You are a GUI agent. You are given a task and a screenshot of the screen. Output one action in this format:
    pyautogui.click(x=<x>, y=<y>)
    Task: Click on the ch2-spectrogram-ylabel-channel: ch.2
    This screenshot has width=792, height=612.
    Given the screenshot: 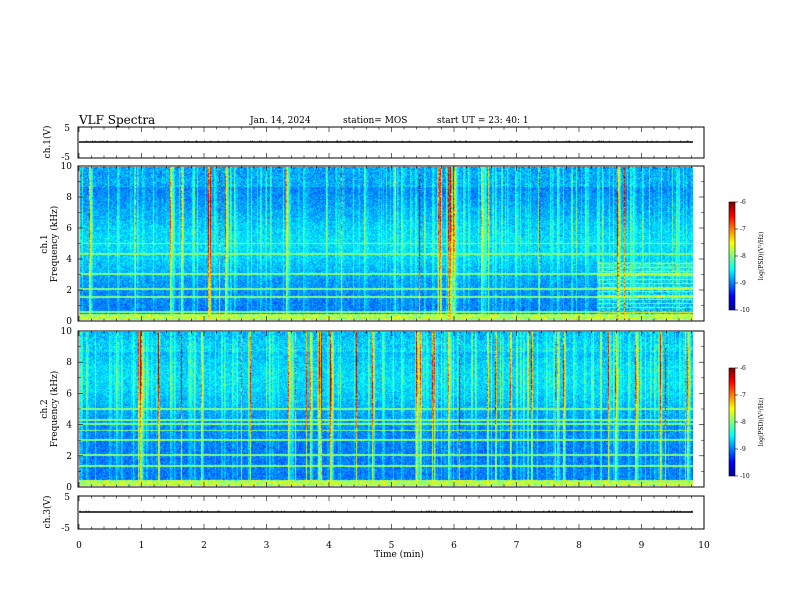 What is the action you would take?
    pyautogui.click(x=45, y=408)
    